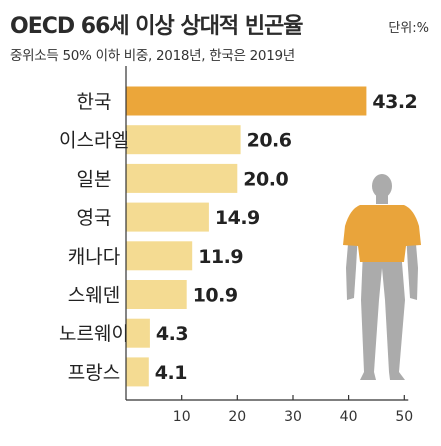 This screenshot has width=441, height=446. Describe the element at coordinates (394, 102) in the screenshot. I see `value-label: 43.2` at that location.